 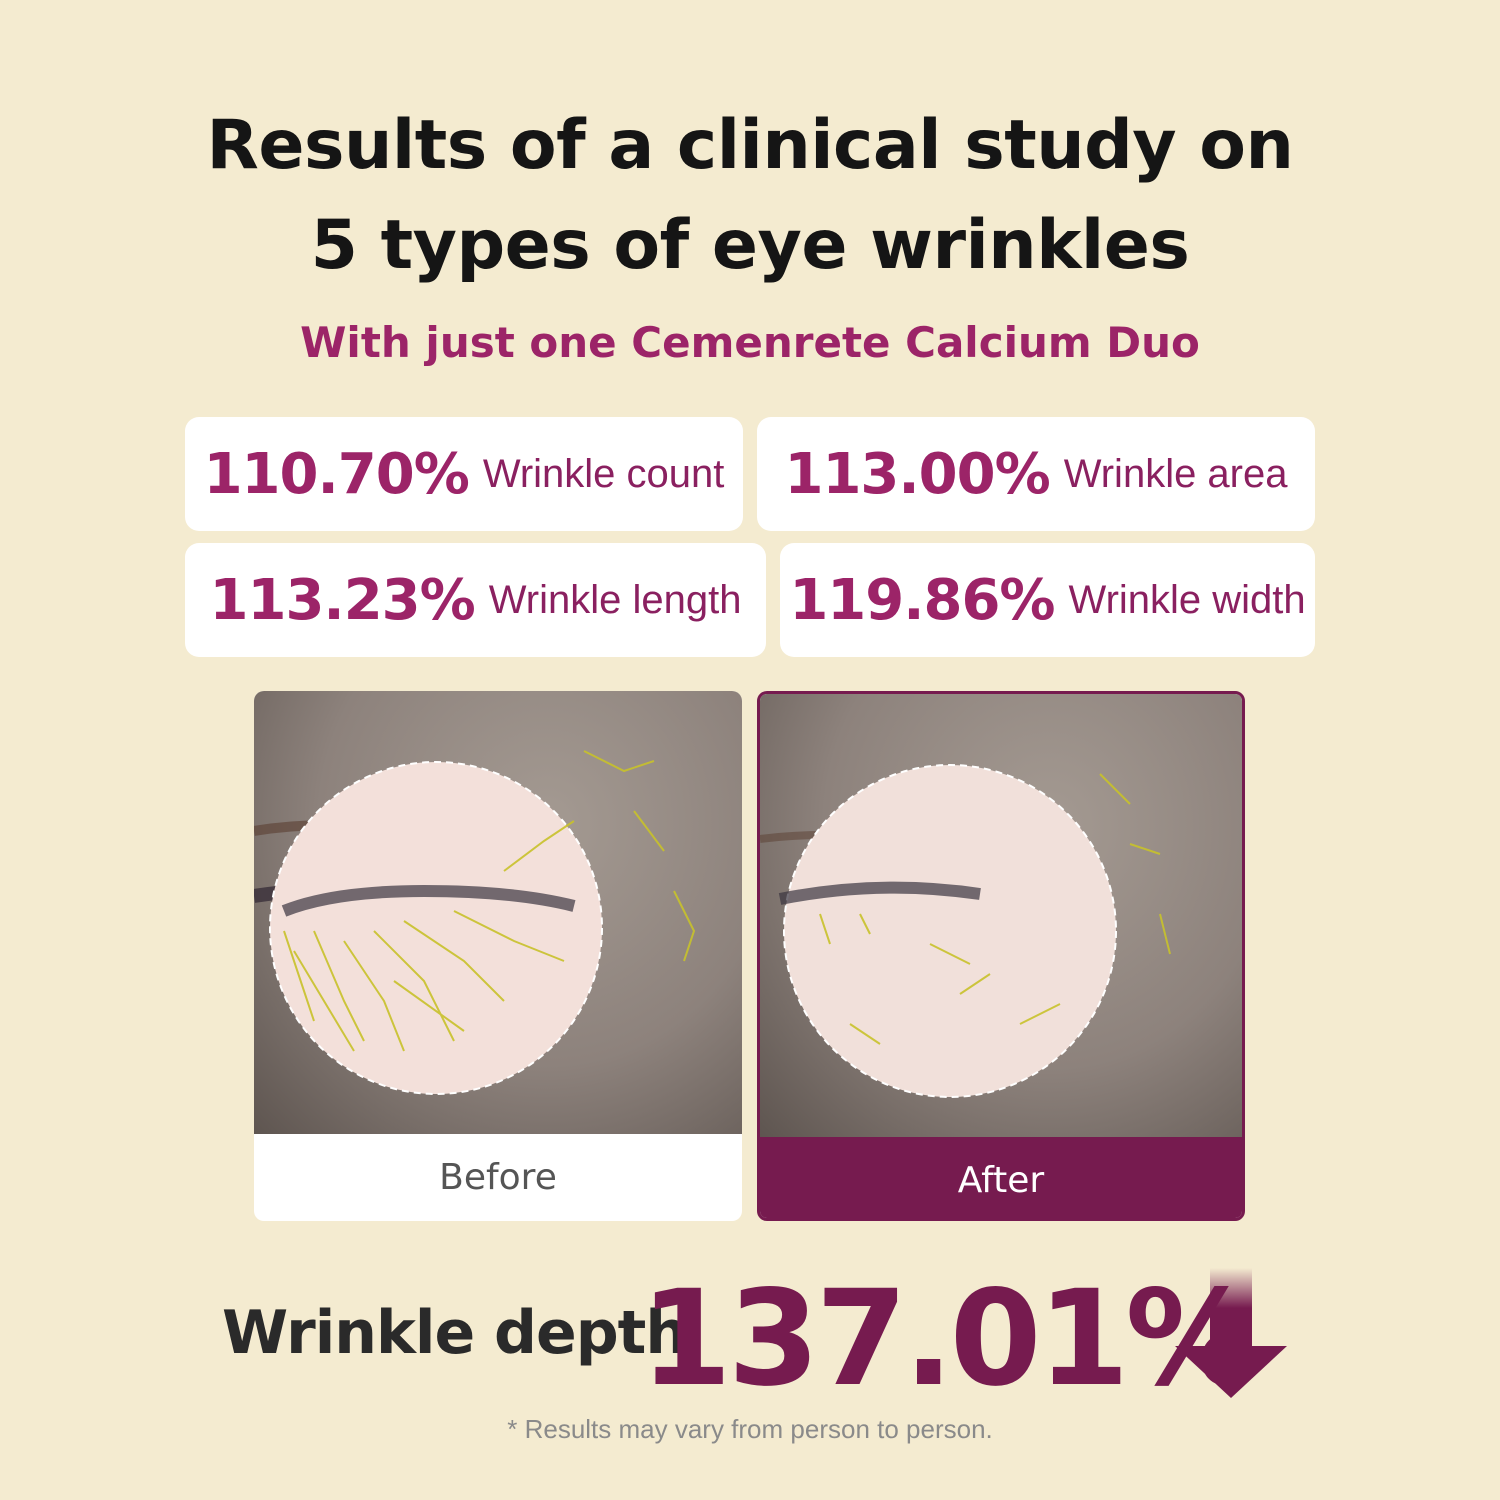 I want to click on before-photo-panel: Before, so click(x=498, y=956).